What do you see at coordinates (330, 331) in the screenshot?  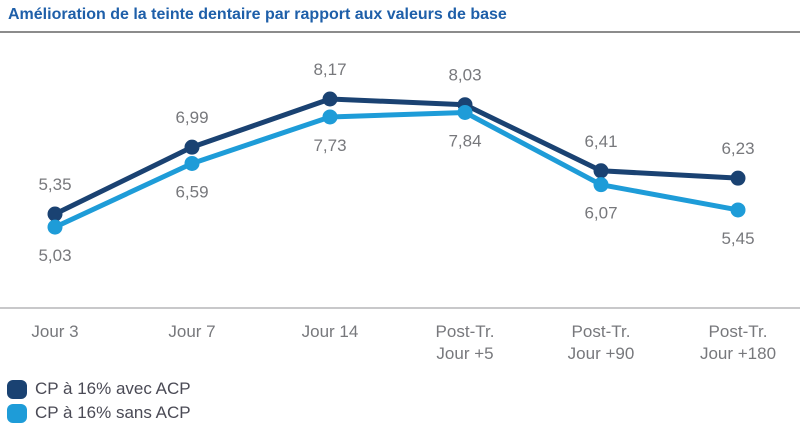 I see `x-tick-label: Jour 14` at bounding box center [330, 331].